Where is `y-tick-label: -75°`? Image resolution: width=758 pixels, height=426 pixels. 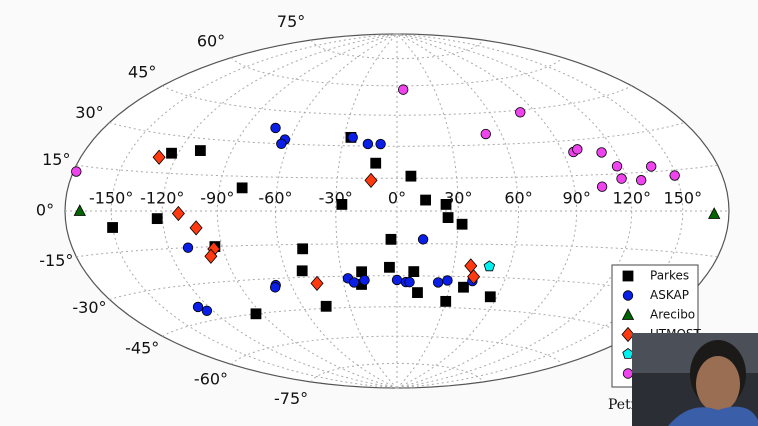
y-tick-label: -75° is located at coordinates (291, 398).